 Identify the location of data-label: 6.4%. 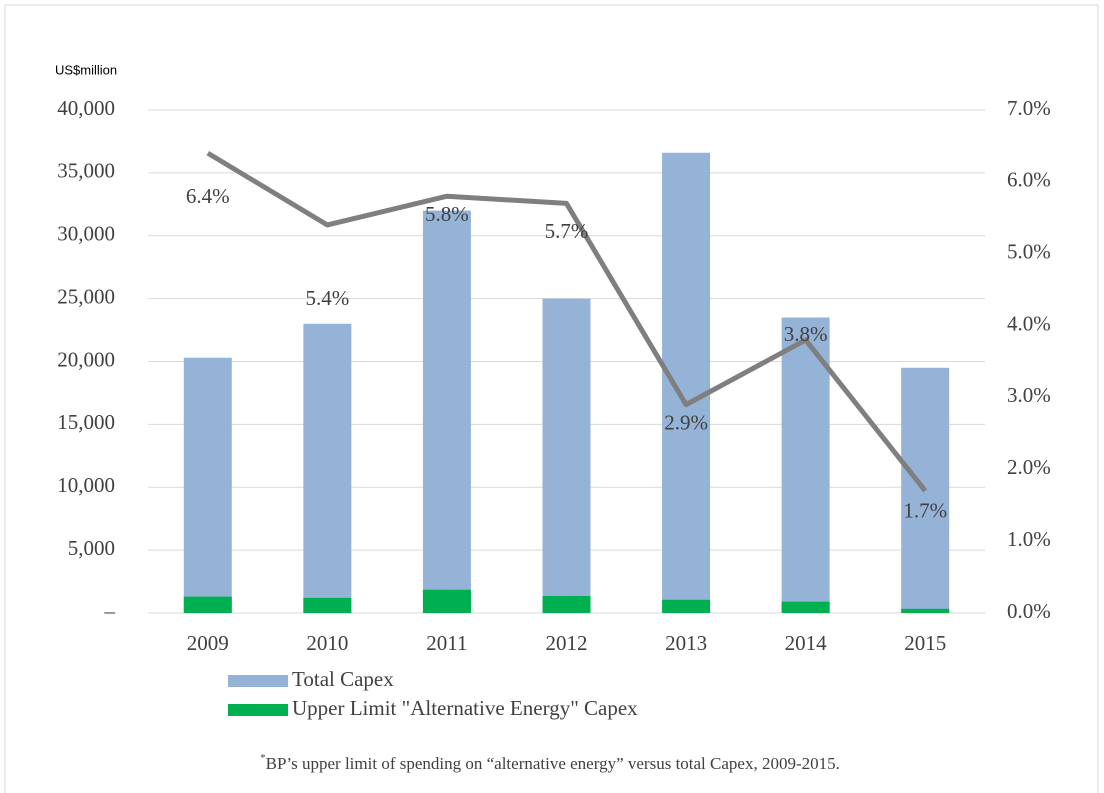
(208, 196).